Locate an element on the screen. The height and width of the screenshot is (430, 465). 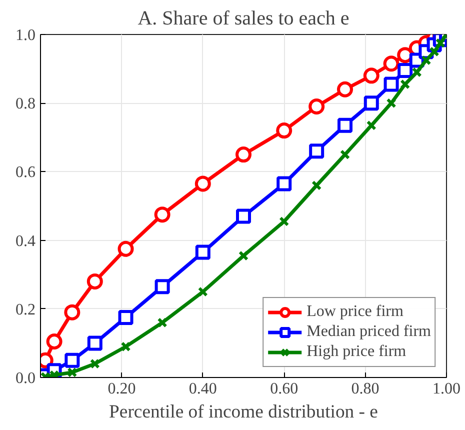
x-tick-label: 0.40 is located at coordinates (202, 389).